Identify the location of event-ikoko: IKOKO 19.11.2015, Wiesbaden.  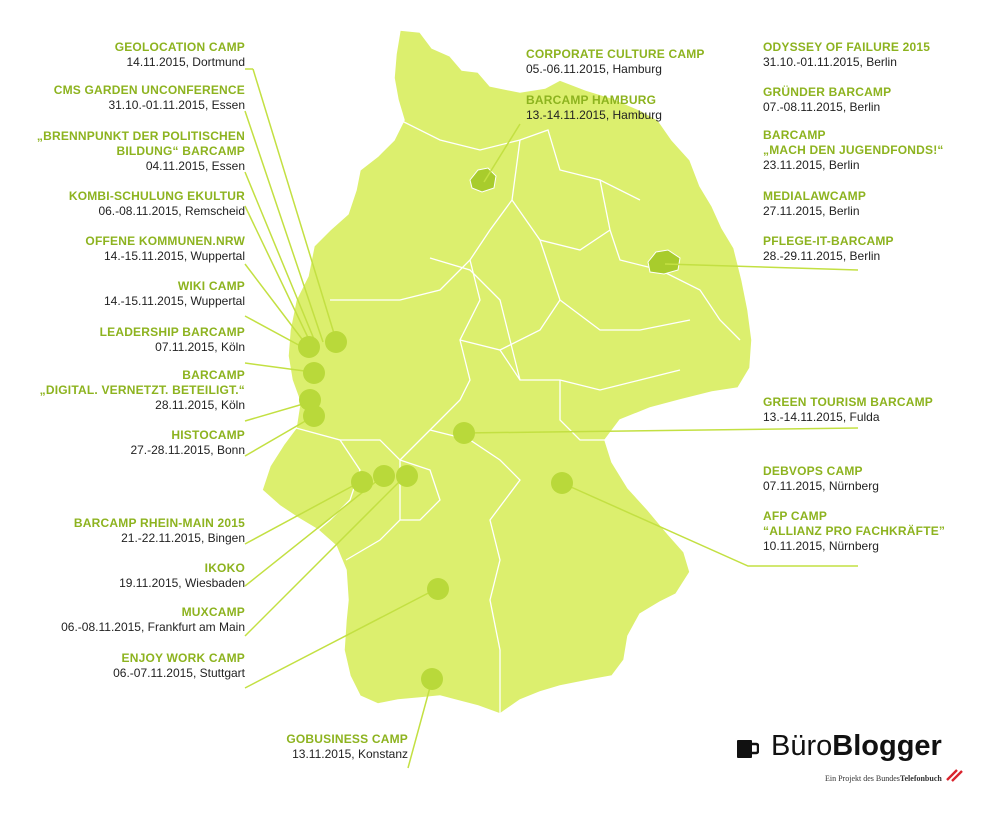
(182, 576).